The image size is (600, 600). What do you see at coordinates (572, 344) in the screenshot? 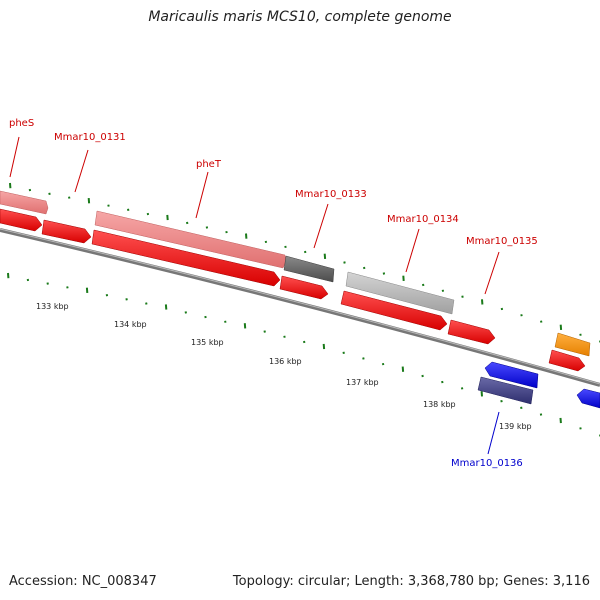
I see `feature-orange-rna` at bounding box center [572, 344].